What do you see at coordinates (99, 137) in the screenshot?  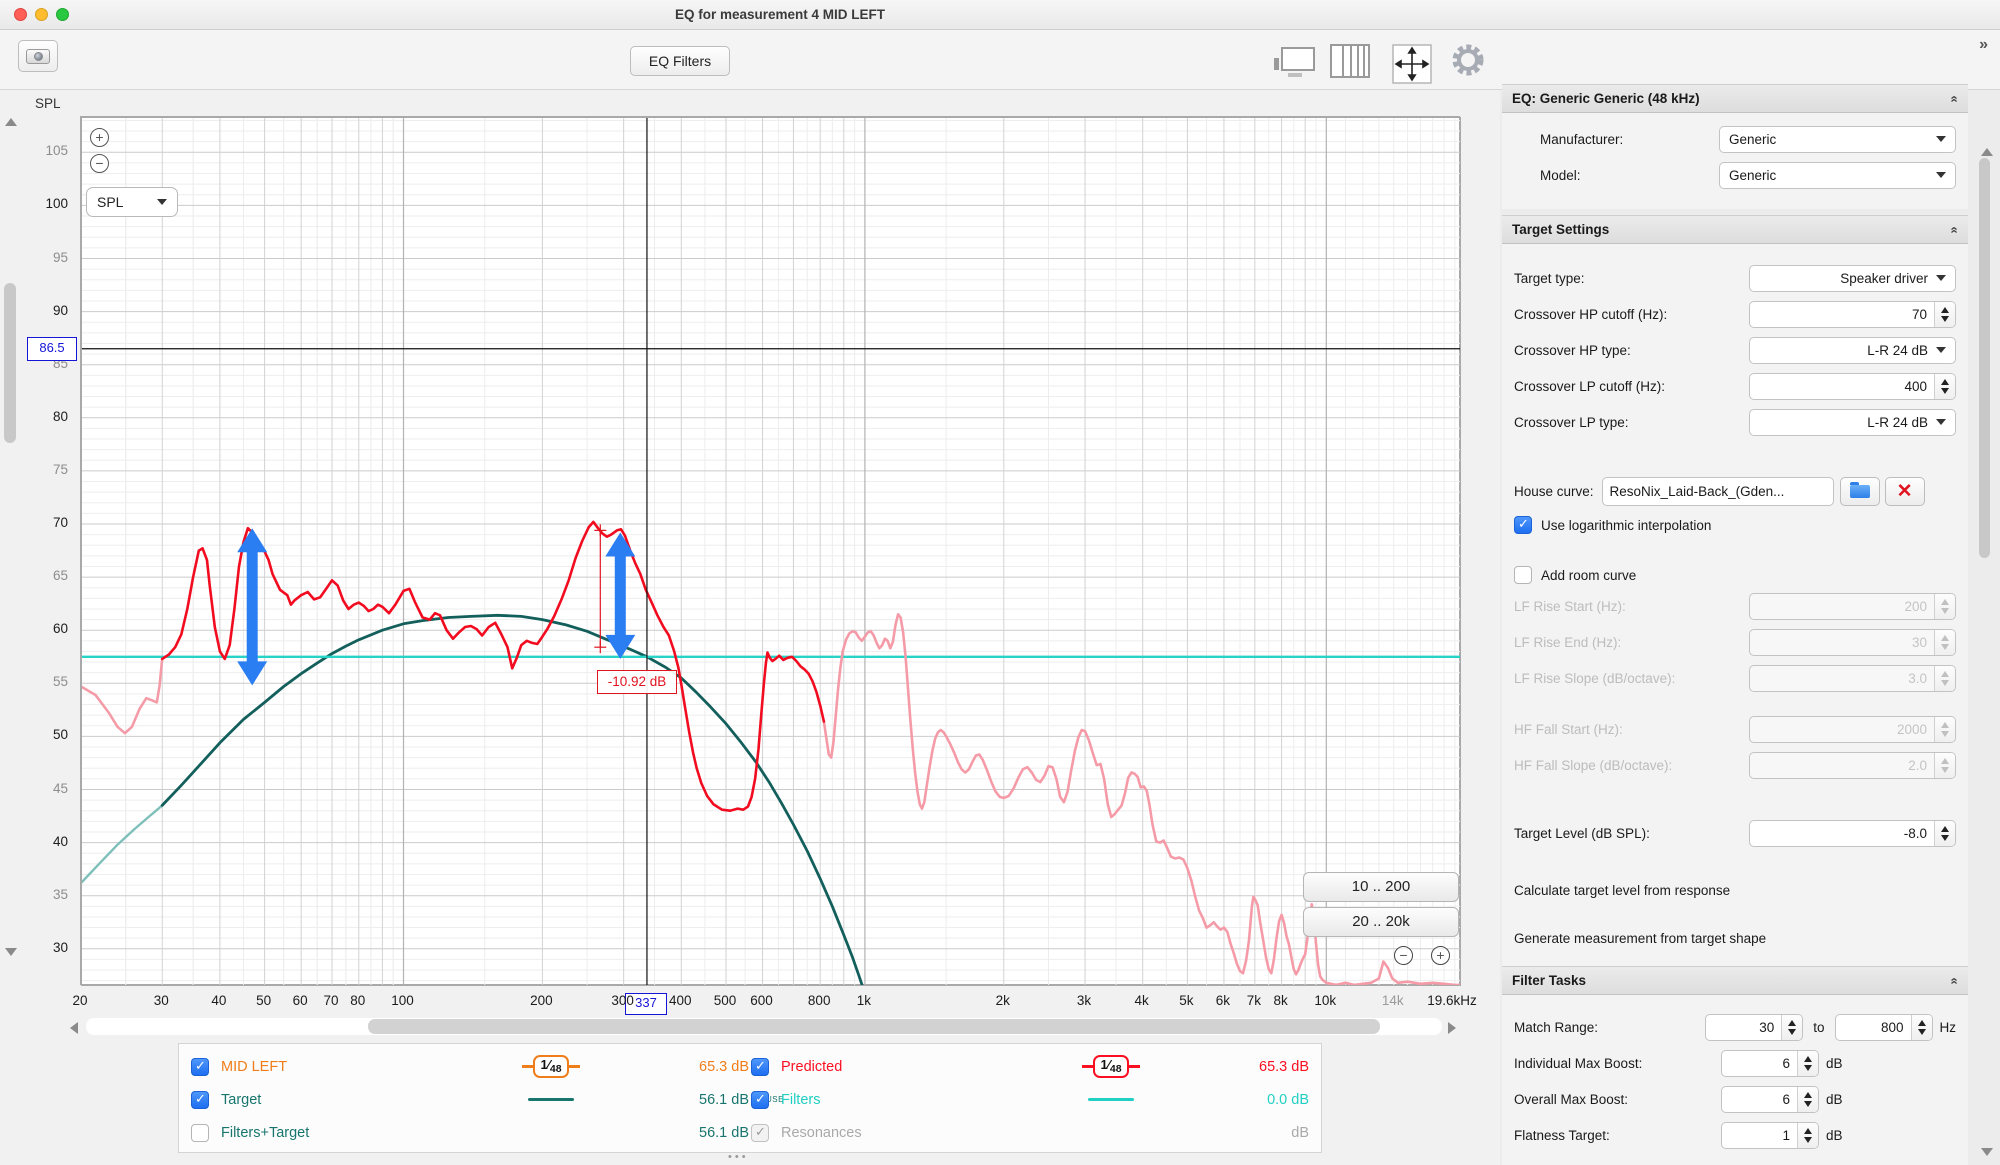 I see `zoom-in-y-button: +` at bounding box center [99, 137].